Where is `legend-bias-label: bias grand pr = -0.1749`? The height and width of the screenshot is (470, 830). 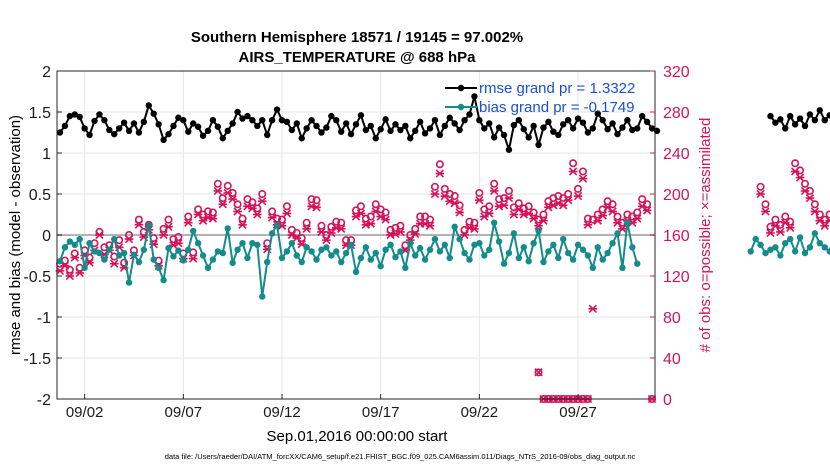
legend-bias-label: bias grand pr = -0.1749 is located at coordinates (557, 107).